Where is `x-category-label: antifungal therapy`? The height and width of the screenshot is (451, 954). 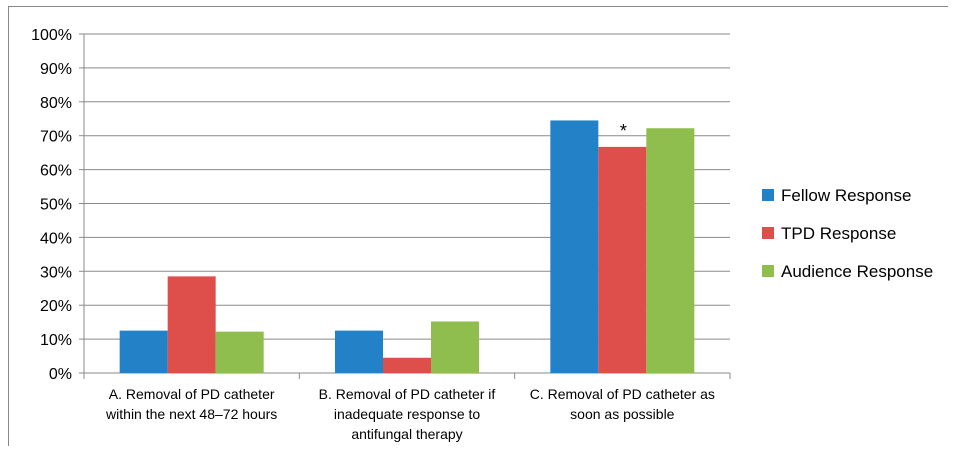
x-category-label: antifungal therapy is located at coordinates (406, 434).